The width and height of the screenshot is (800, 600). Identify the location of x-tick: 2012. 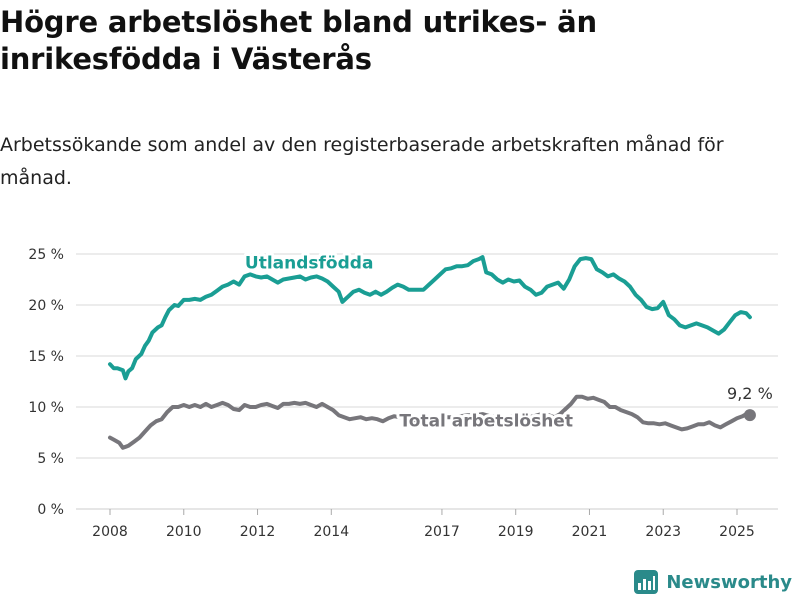
(258, 532).